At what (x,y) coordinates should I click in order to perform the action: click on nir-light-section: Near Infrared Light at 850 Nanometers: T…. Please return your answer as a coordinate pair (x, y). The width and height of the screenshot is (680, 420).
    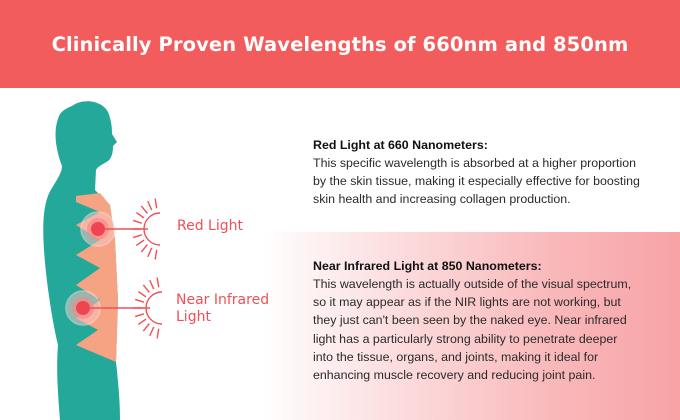
    Looking at the image, I should click on (472, 320).